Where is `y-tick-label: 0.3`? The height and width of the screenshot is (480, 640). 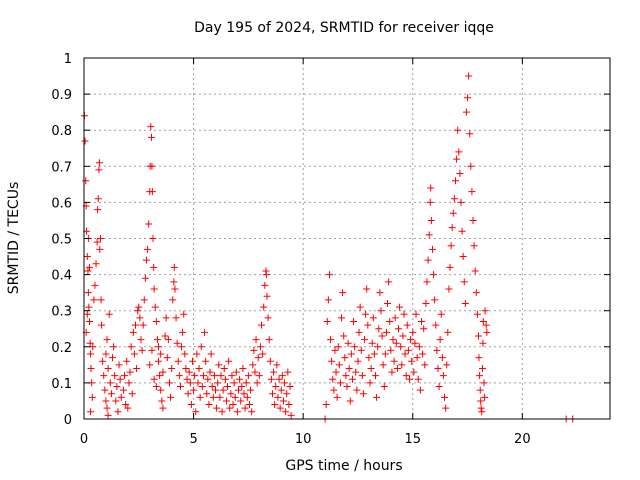 y-tick-label: 0.3 is located at coordinates (61, 312).